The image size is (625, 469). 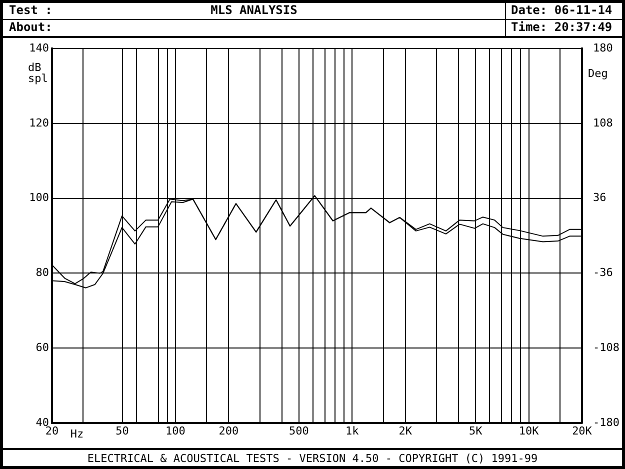 What do you see at coordinates (77, 433) in the screenshot?
I see `x-axis-title: Hz` at bounding box center [77, 433].